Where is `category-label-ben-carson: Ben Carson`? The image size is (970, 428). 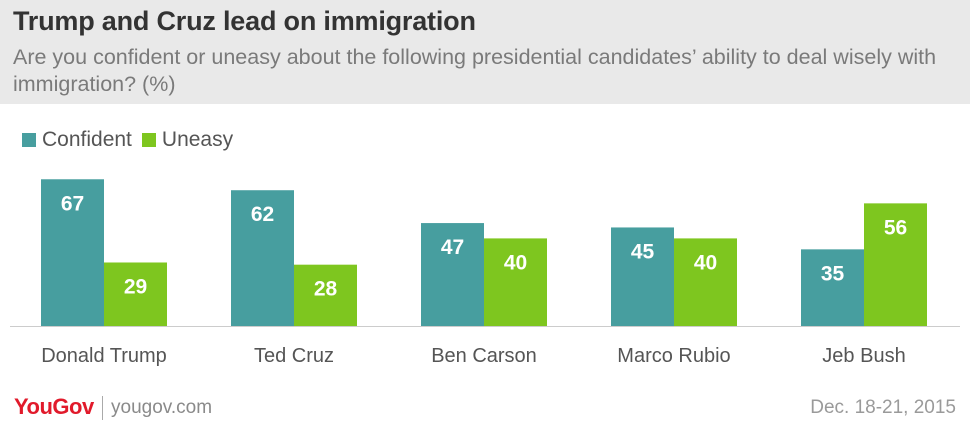
category-label-ben-carson: Ben Carson is located at coordinates (484, 356).